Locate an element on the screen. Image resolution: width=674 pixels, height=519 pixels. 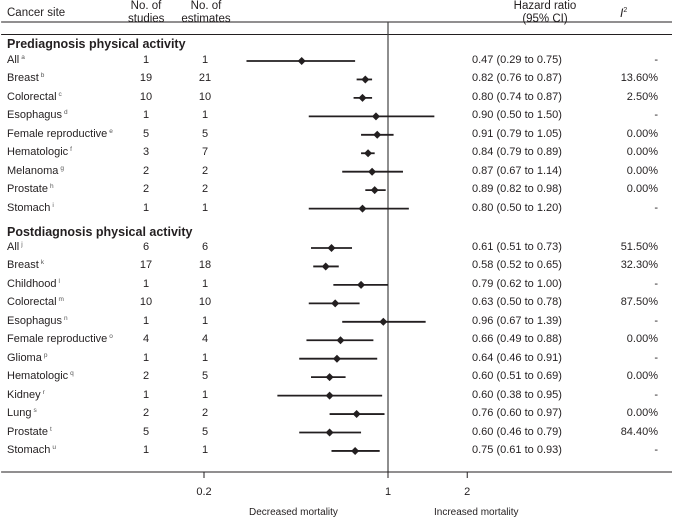
point-estimate-post-female-reproductive is located at coordinates (340, 340).